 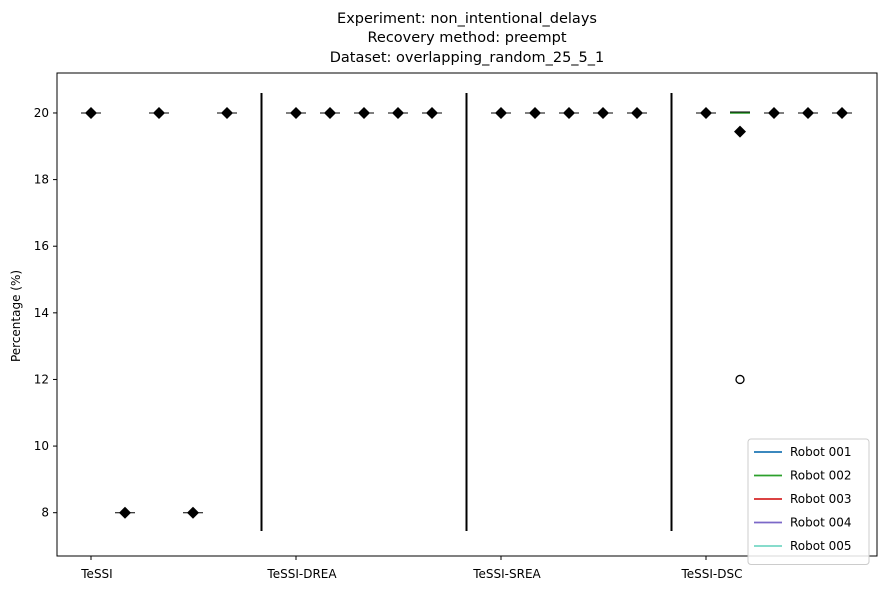 What do you see at coordinates (41, 446) in the screenshot?
I see `y-tick-label: 10` at bounding box center [41, 446].